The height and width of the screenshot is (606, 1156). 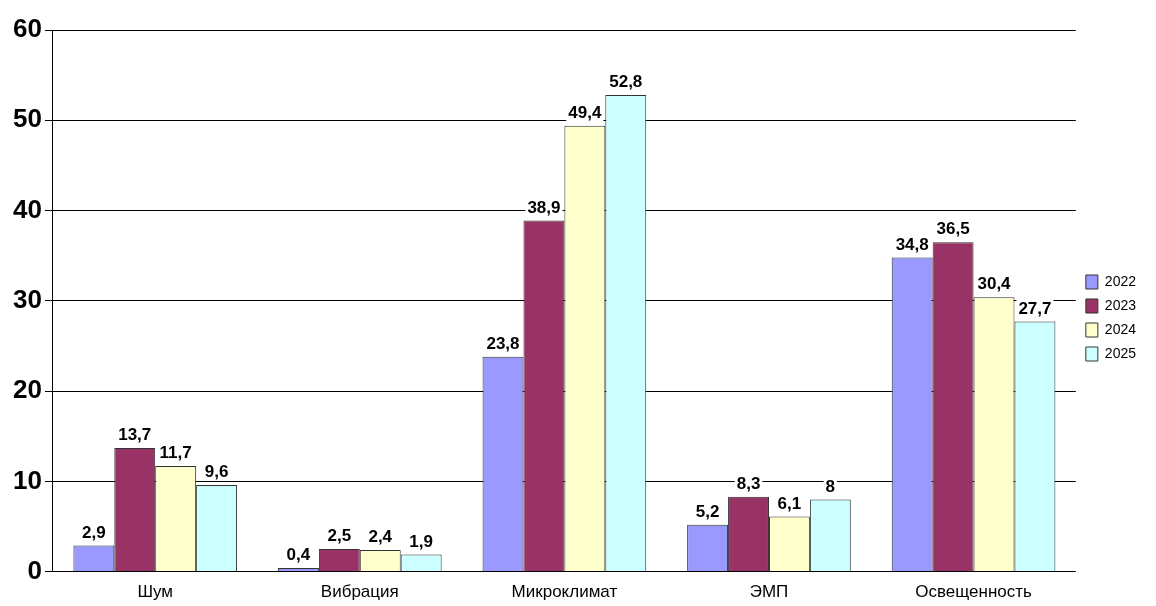 I want to click on data-label: 38,9, so click(x=544, y=207).